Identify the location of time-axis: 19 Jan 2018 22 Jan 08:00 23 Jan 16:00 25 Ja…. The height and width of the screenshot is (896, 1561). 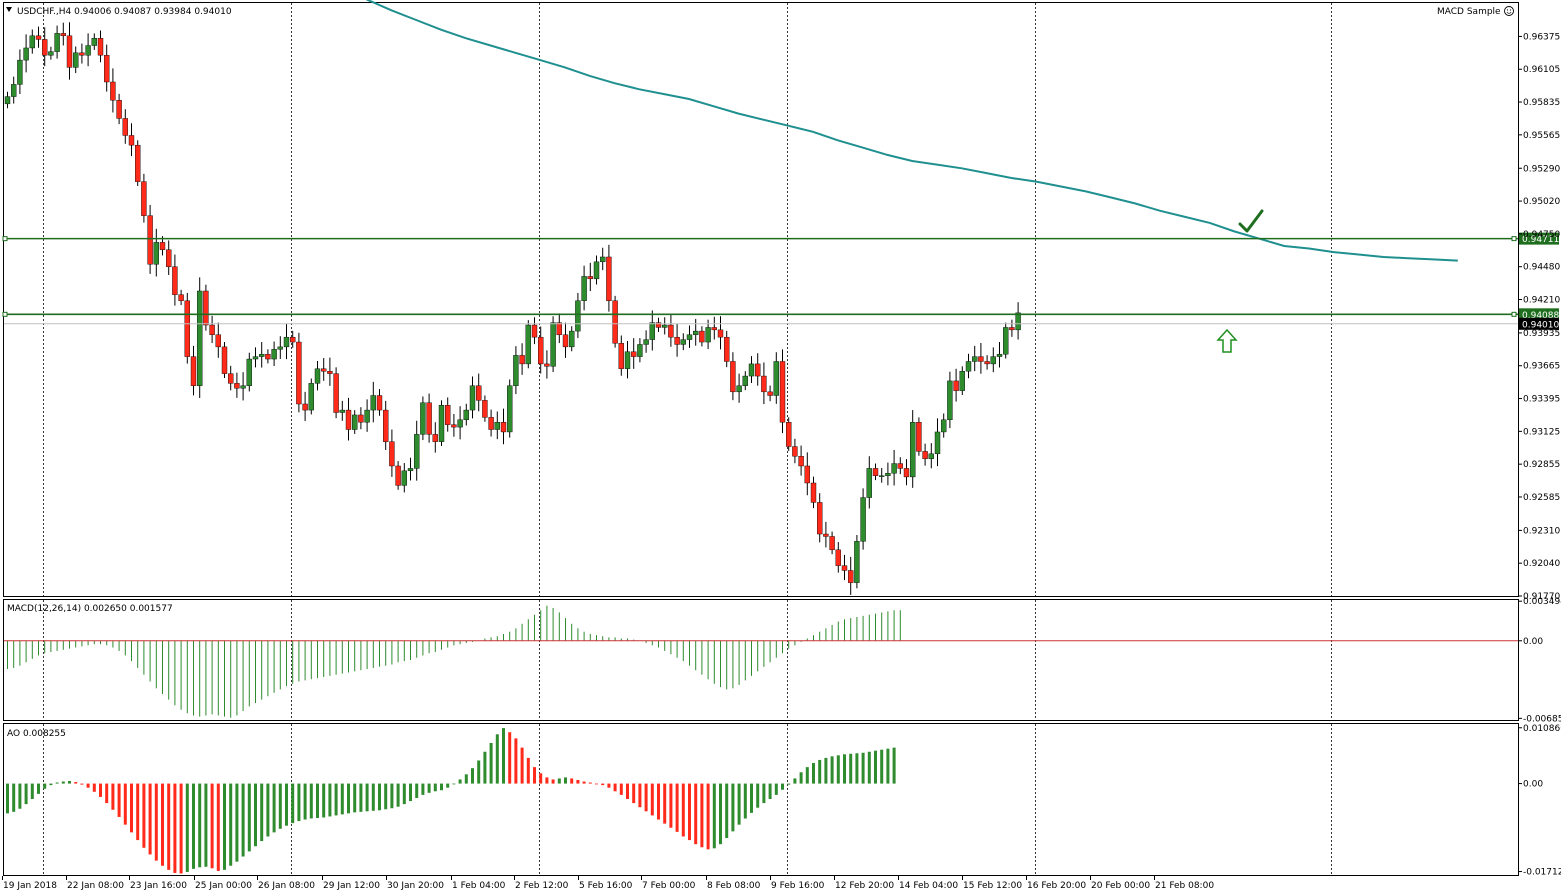
(608, 883).